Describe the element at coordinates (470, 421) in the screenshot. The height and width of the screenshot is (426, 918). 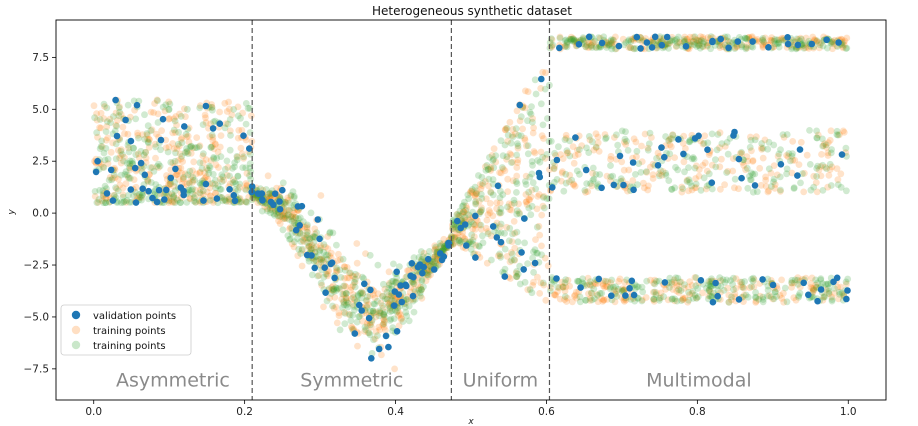
I see `x-axis-label: x` at that location.